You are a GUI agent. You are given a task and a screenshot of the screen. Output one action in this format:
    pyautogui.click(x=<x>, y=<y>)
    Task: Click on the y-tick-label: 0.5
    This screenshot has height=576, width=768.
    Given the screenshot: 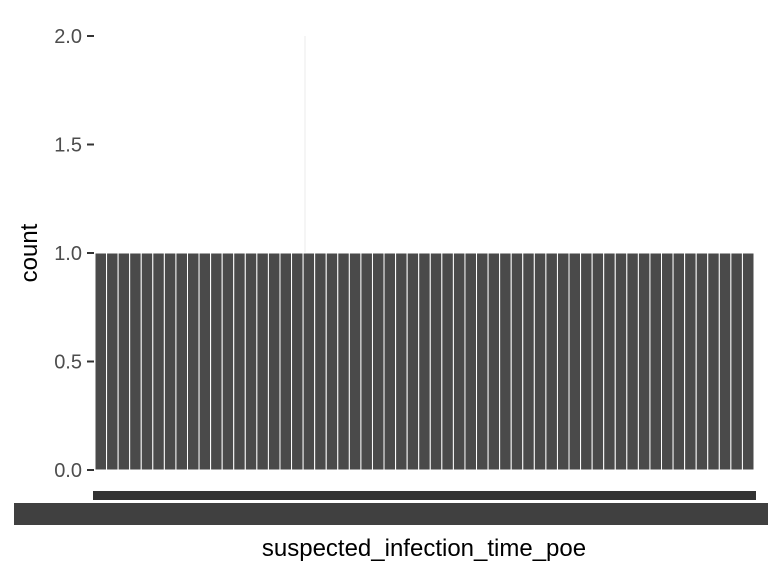 What is the action you would take?
    pyautogui.click(x=68, y=363)
    